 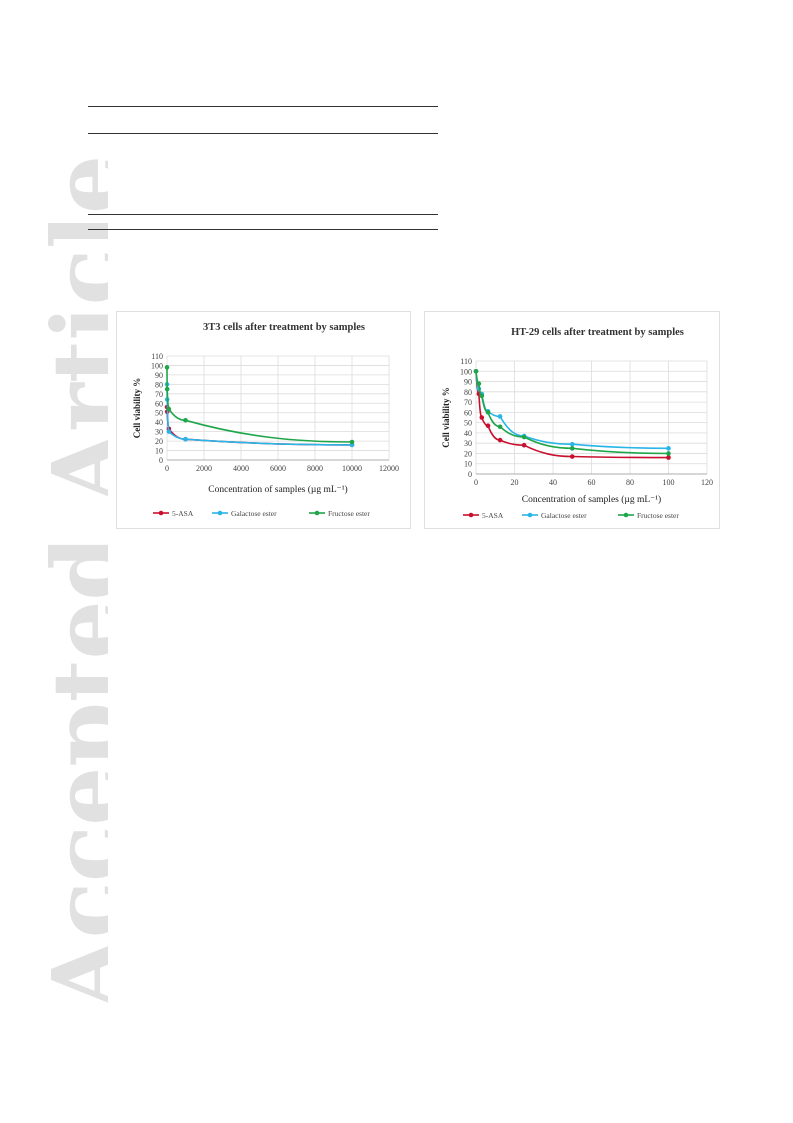 What do you see at coordinates (592, 482) in the screenshot?
I see `x-tick-label: 60` at bounding box center [592, 482].